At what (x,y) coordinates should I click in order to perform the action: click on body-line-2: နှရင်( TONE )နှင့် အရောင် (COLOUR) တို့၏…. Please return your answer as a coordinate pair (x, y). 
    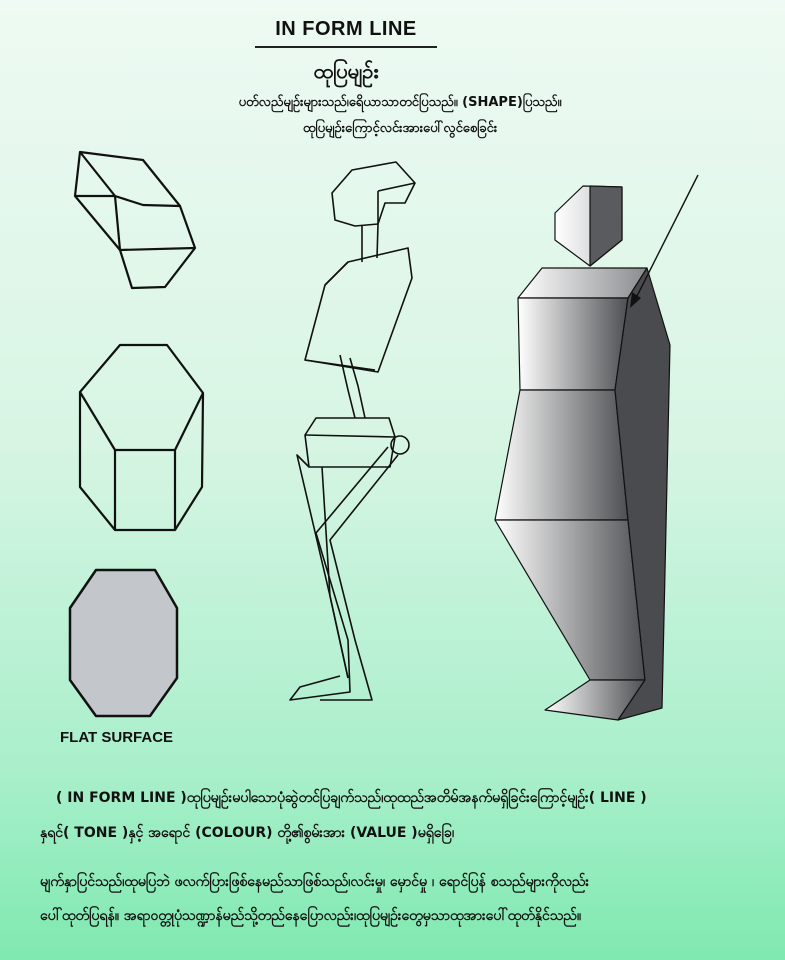
    Looking at the image, I should click on (247, 833).